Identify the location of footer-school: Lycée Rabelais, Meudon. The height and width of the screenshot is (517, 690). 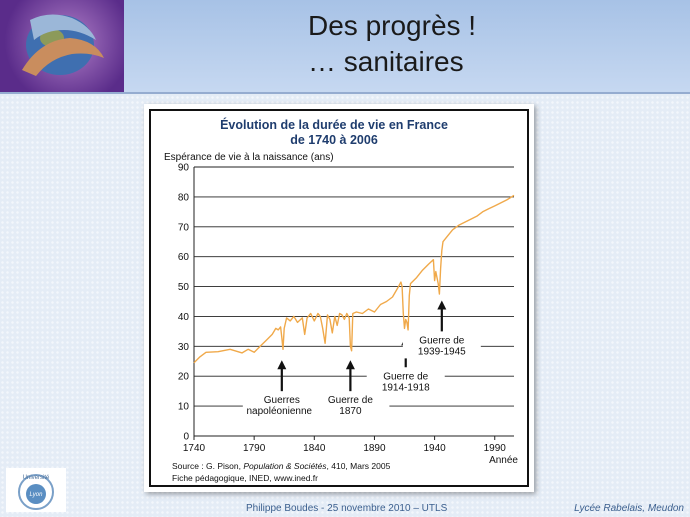
(629, 508).